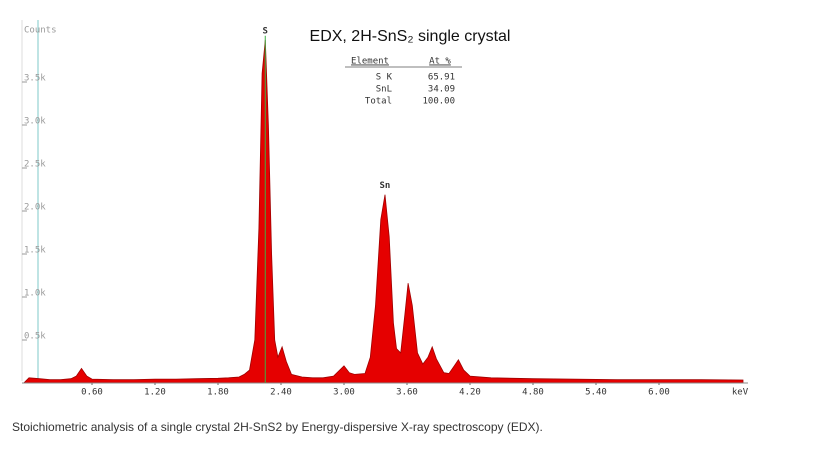  Describe the element at coordinates (35, 79) in the screenshot. I see `y-tick-label: 3.5k` at that location.